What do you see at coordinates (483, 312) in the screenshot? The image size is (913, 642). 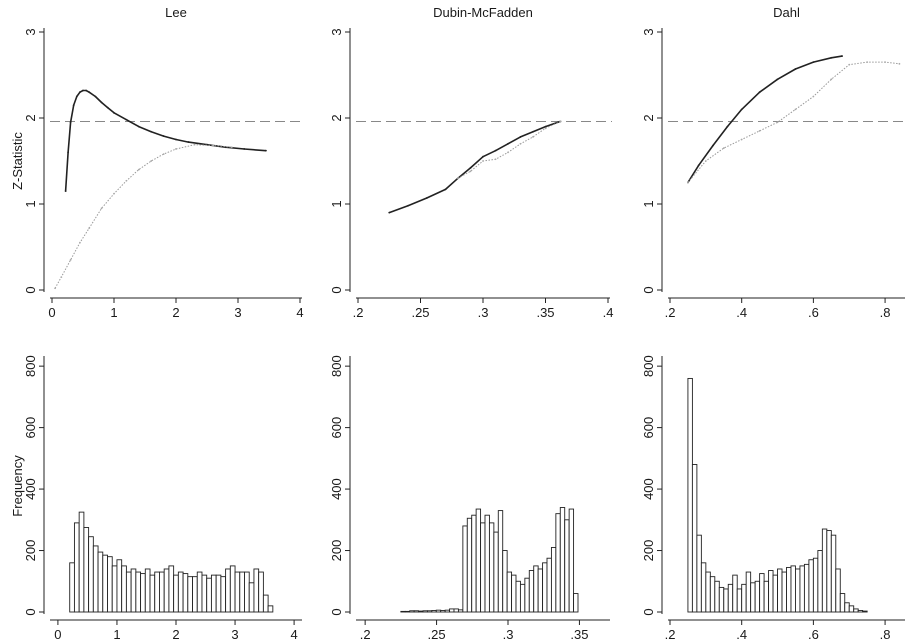 I see `x-tick-label: .3` at bounding box center [483, 312].